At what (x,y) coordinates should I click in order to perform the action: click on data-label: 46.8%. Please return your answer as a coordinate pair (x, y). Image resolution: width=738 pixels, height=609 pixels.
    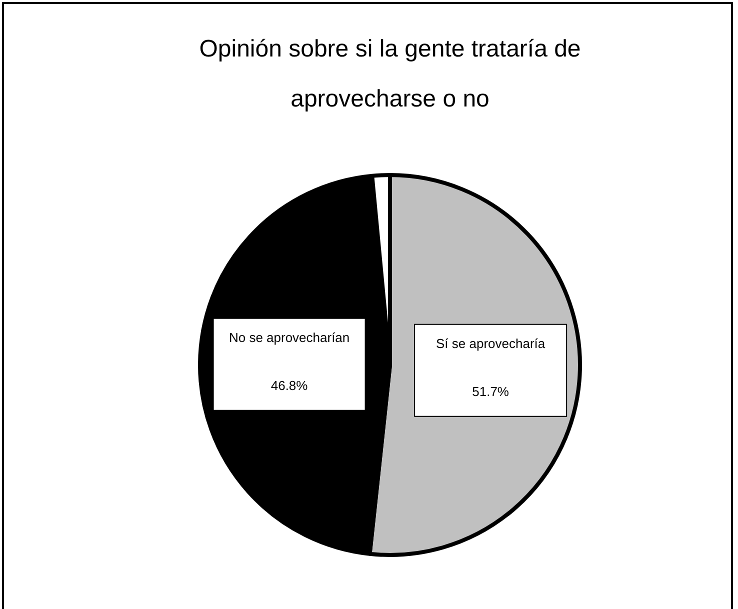
    Looking at the image, I should click on (289, 385).